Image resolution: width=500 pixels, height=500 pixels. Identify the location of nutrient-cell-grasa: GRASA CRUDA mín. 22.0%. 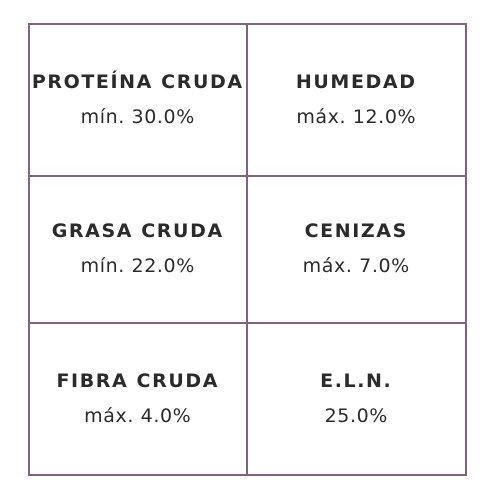
(139, 249).